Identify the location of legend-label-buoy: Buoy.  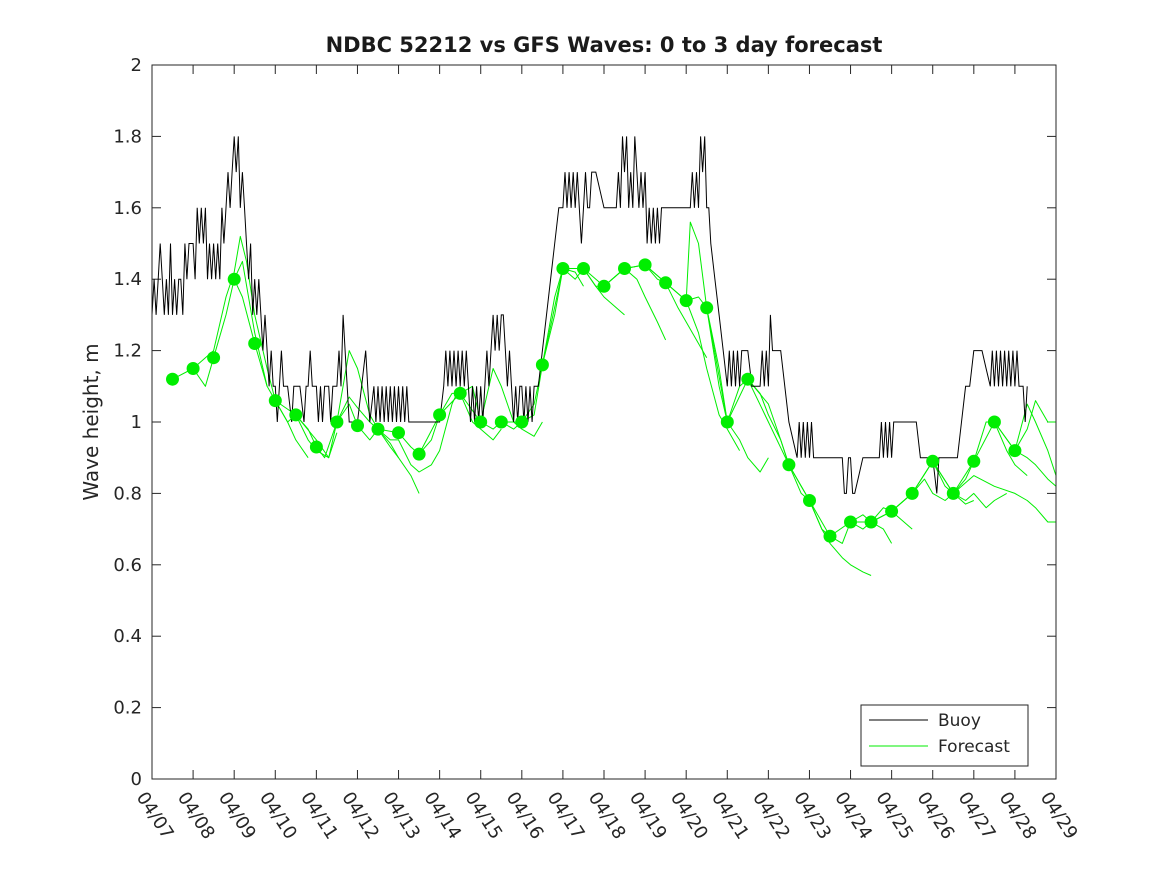
(959, 721).